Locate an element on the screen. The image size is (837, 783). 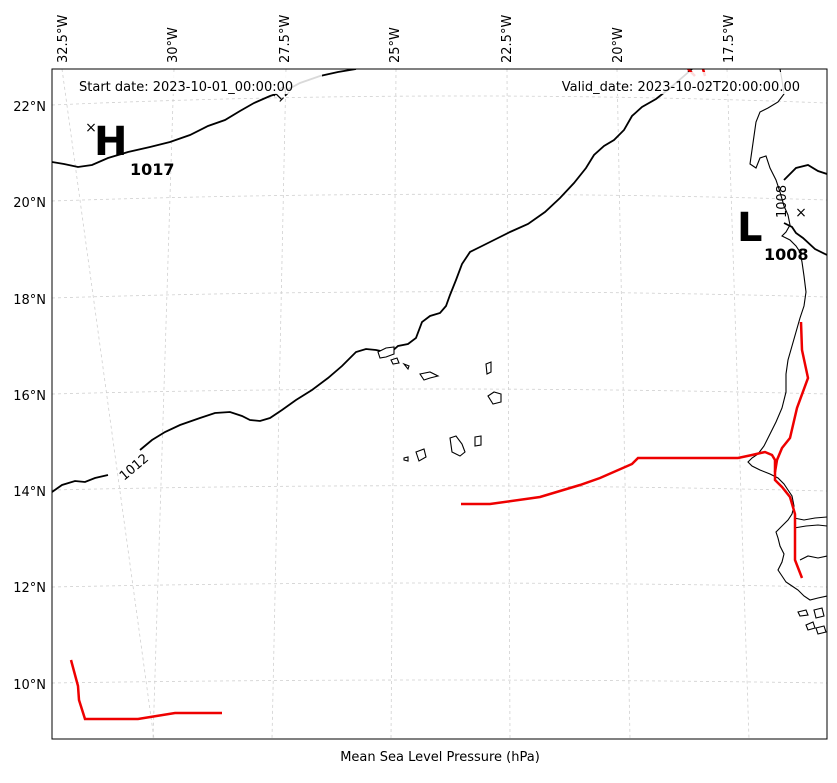
low-pressure-center: × L 1008 is located at coordinates (773, 234).